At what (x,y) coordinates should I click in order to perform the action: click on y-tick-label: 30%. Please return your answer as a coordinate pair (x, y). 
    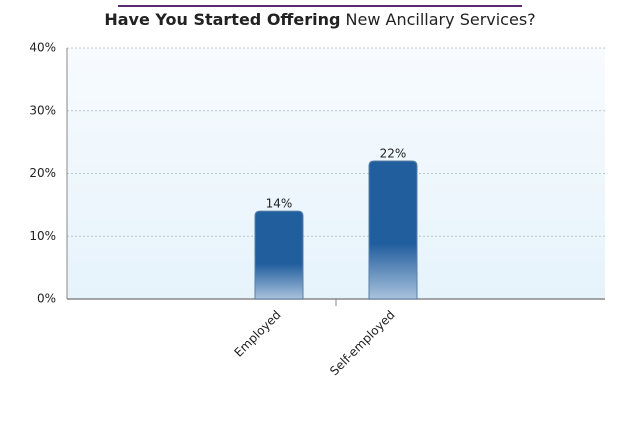
    Looking at the image, I should click on (42, 110).